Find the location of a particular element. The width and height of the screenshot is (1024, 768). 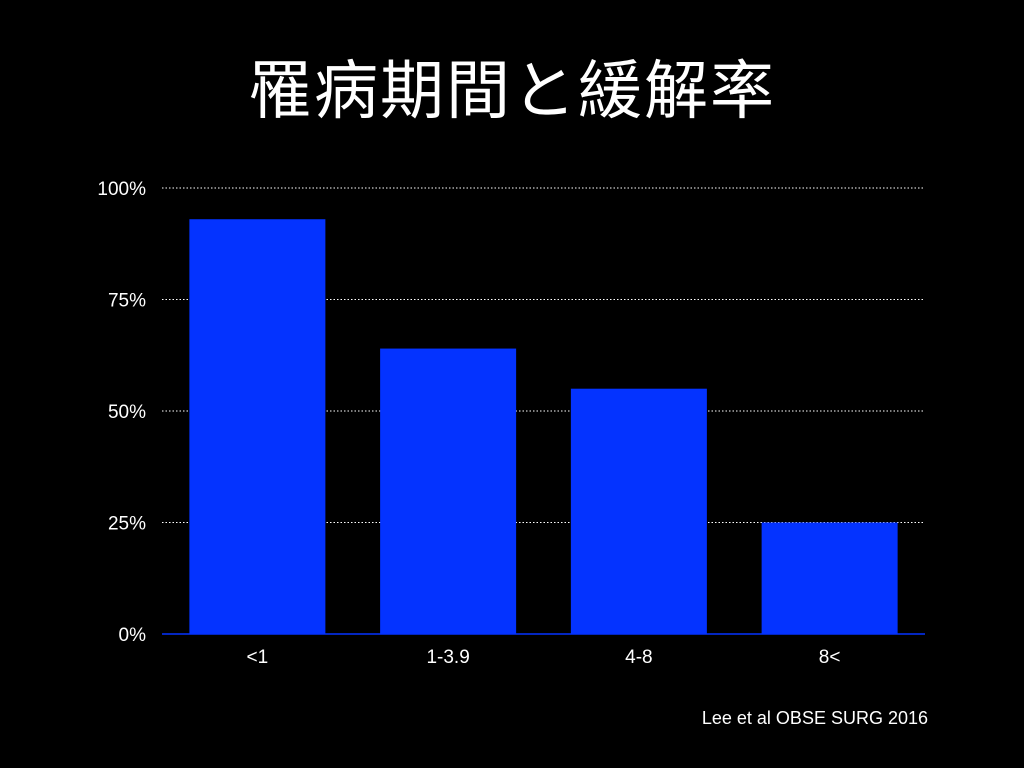

y-tick-label: 25% is located at coordinates (127, 524).